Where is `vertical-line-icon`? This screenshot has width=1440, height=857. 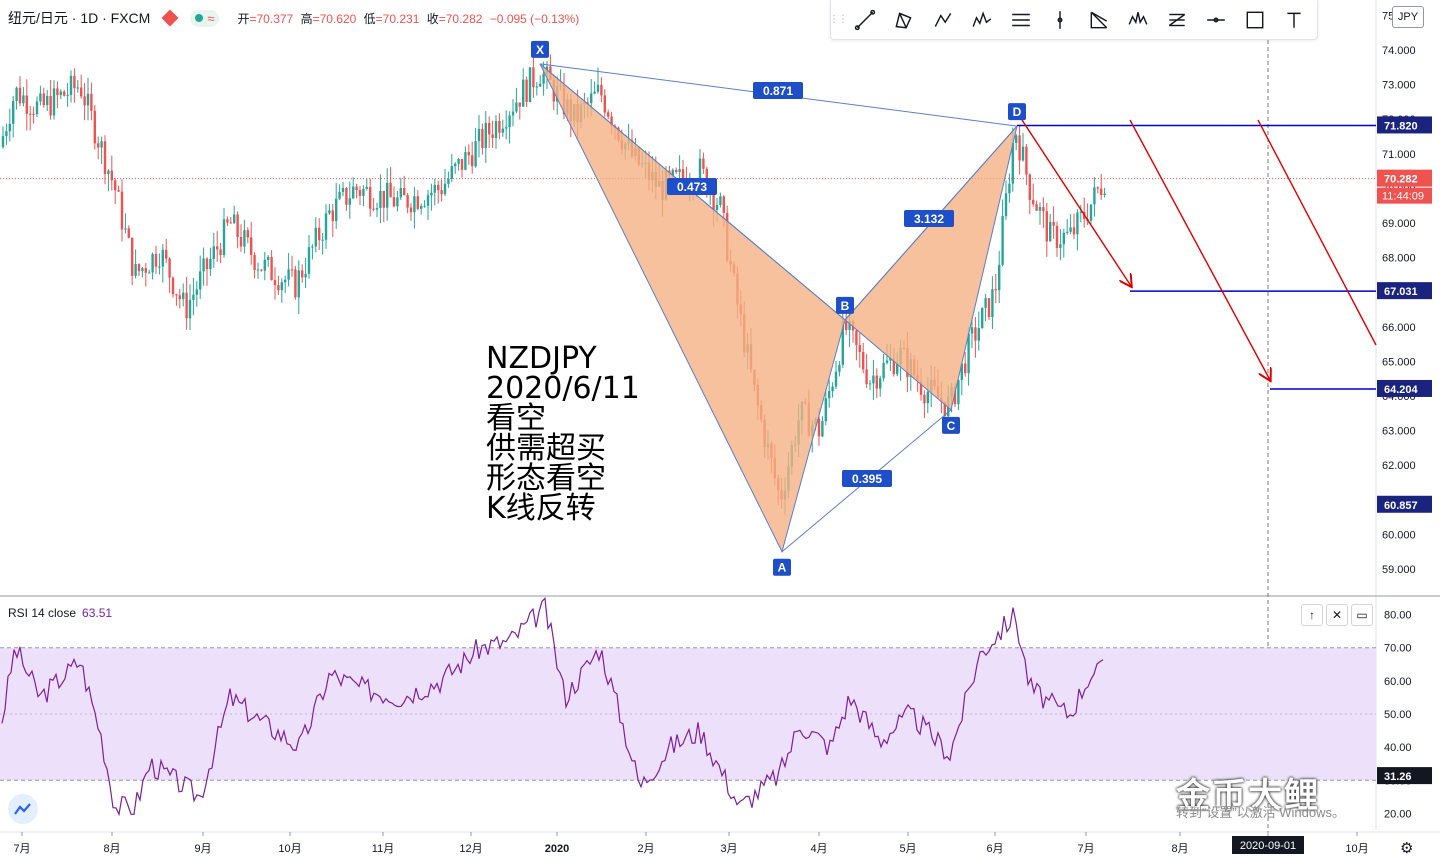 vertical-line-icon is located at coordinates (1059, 20).